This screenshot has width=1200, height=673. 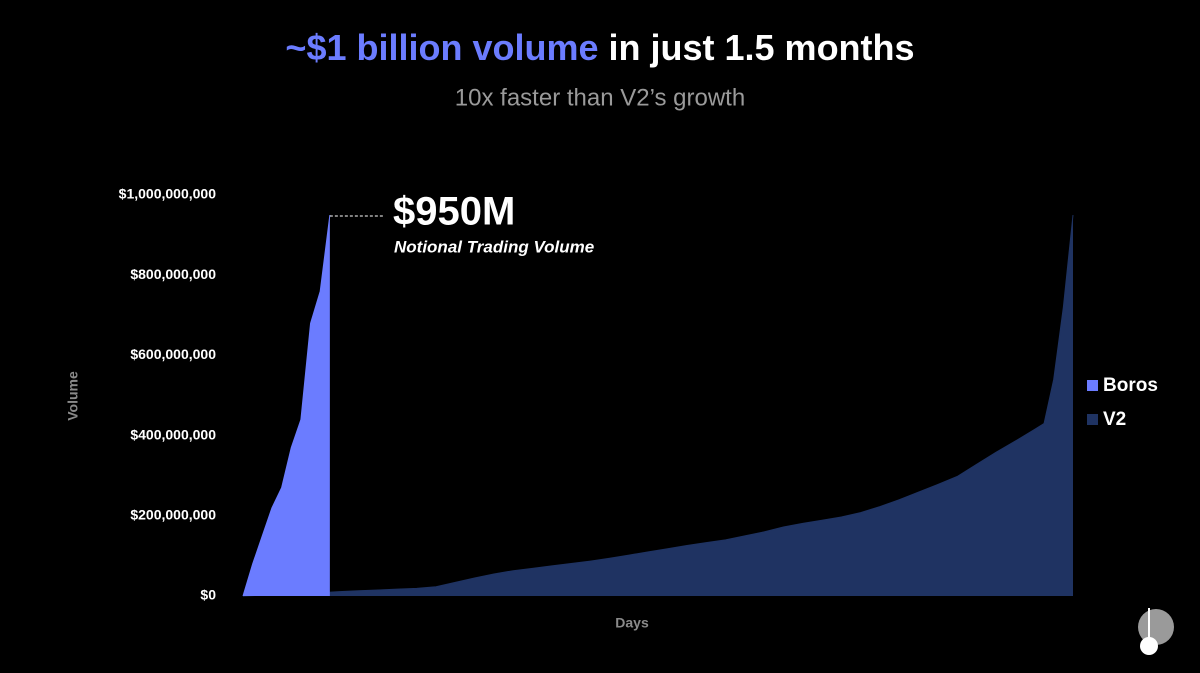 I want to click on title-rest: in just 1.5 months, so click(x=762, y=47).